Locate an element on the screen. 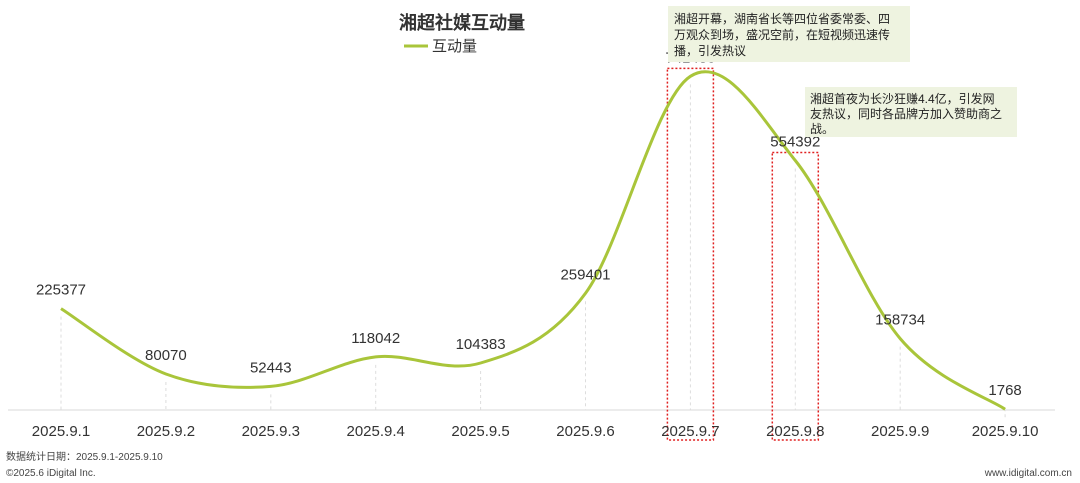  annotation-line: 湘超开幕，湖南省长等四位省委常委、四 is located at coordinates (782, 18).